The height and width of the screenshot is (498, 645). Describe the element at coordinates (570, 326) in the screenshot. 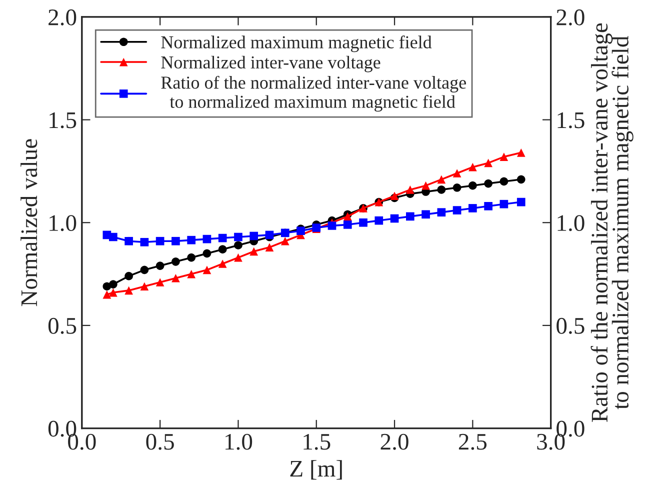

I see `y2-tick-label: 0.5` at that location.